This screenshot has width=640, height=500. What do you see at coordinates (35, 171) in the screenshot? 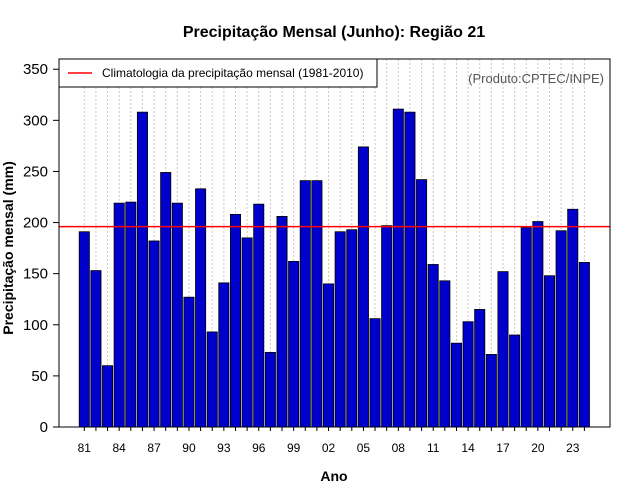
I see `y-tick-label: 250` at bounding box center [35, 171].